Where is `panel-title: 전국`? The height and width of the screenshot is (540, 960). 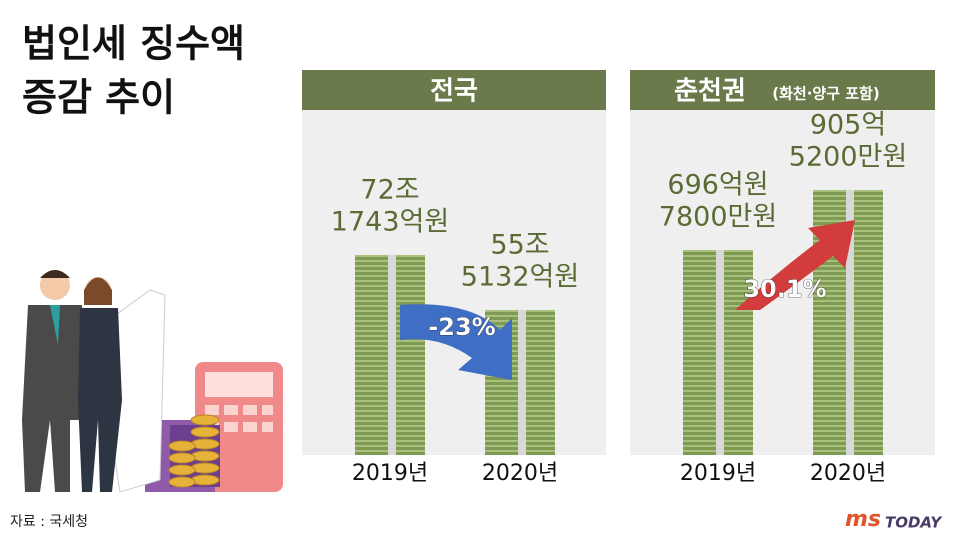
panel-title: 전국 is located at coordinates (454, 92).